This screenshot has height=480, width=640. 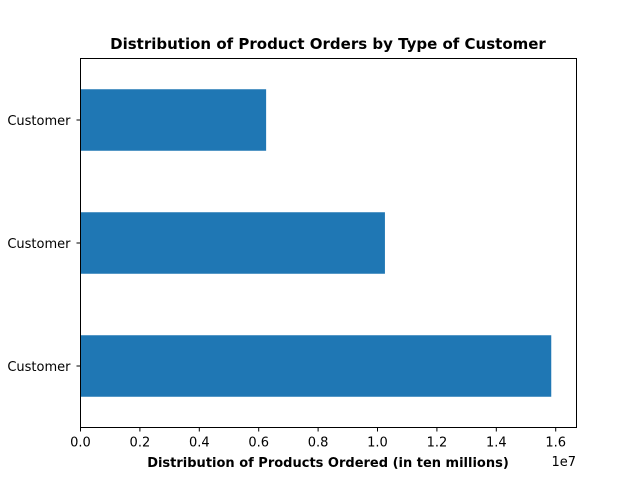 What do you see at coordinates (496, 443) in the screenshot?
I see `x-tick-label-7: 1.4` at bounding box center [496, 443].